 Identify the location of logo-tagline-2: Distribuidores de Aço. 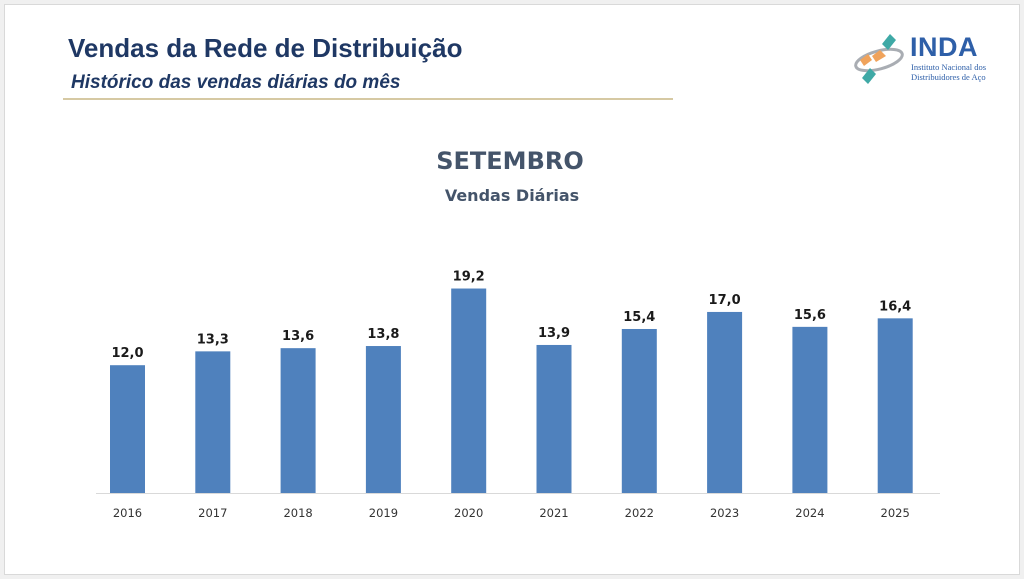
(948, 77).